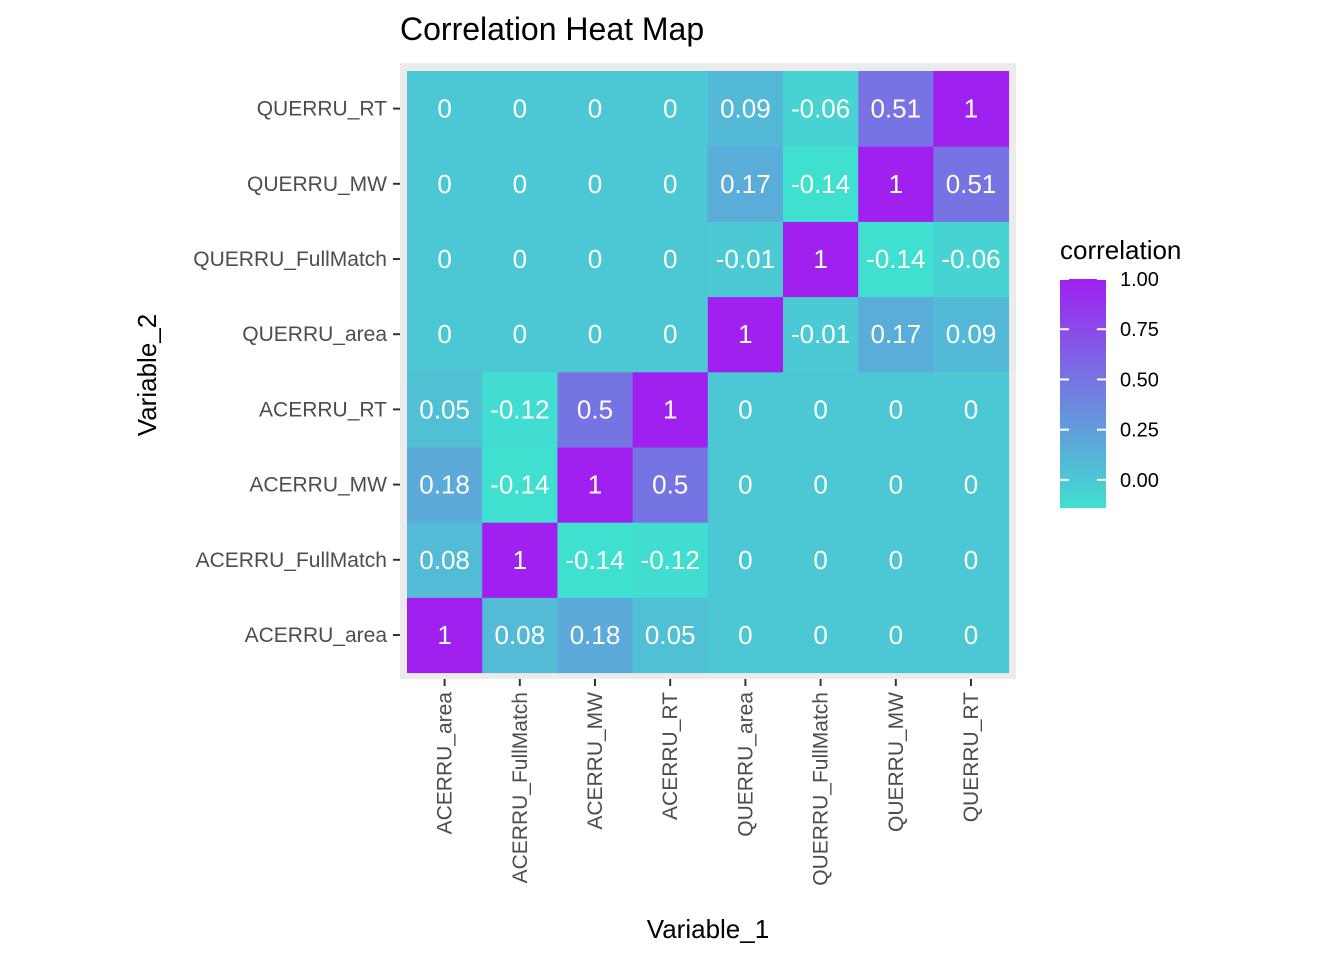  What do you see at coordinates (745, 259) in the screenshot?
I see `cell-value-label: -0.01` at bounding box center [745, 259].